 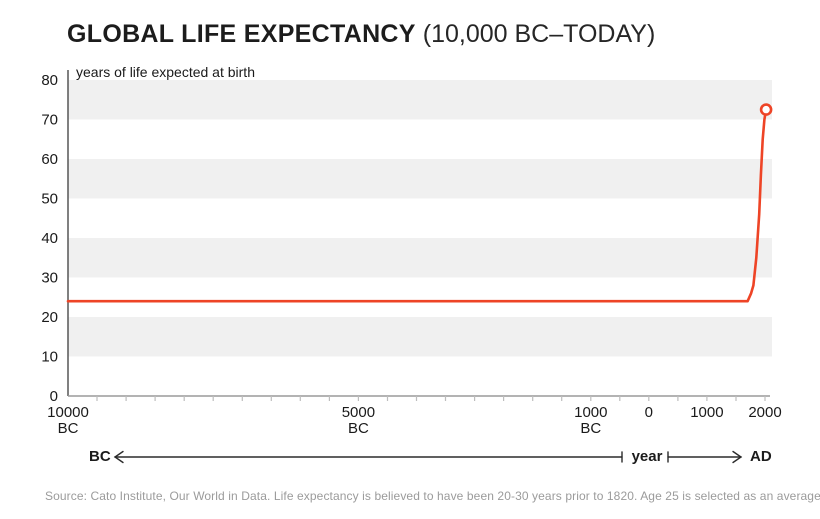 What do you see at coordinates (761, 456) in the screenshot?
I see `era-label-ad: AD` at bounding box center [761, 456].